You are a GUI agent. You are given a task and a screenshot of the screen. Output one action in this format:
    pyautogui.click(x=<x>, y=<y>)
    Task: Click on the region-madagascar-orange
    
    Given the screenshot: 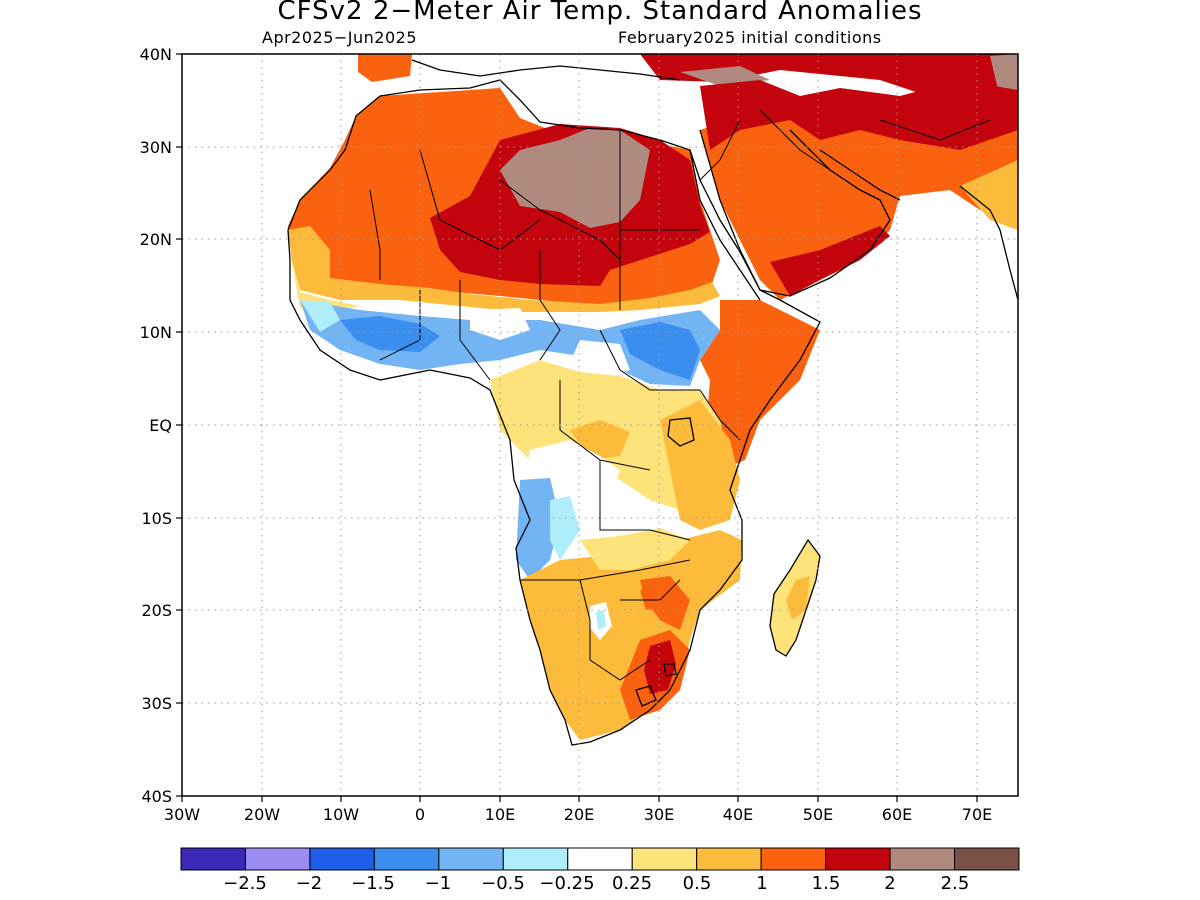 What is the action you would take?
    pyautogui.click(x=798, y=598)
    